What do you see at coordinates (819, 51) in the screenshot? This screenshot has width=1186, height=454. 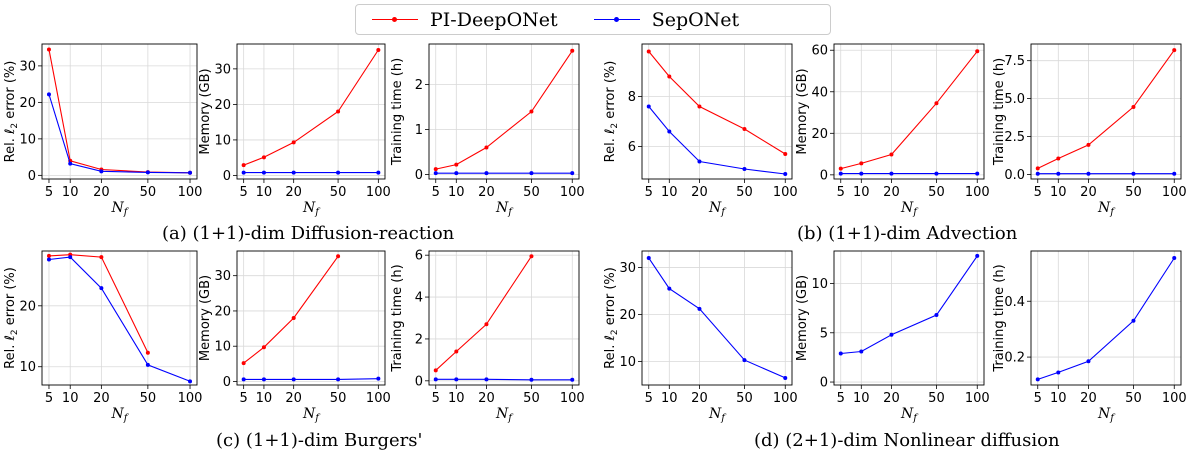 I see `y-tick-label: 60` at bounding box center [819, 51].